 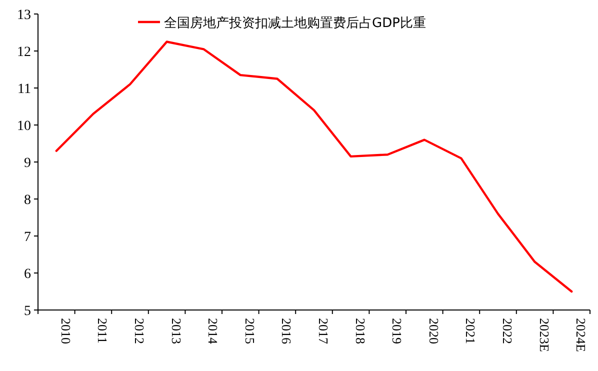 I want to click on y-tick-label: 6, so click(x=27, y=274).